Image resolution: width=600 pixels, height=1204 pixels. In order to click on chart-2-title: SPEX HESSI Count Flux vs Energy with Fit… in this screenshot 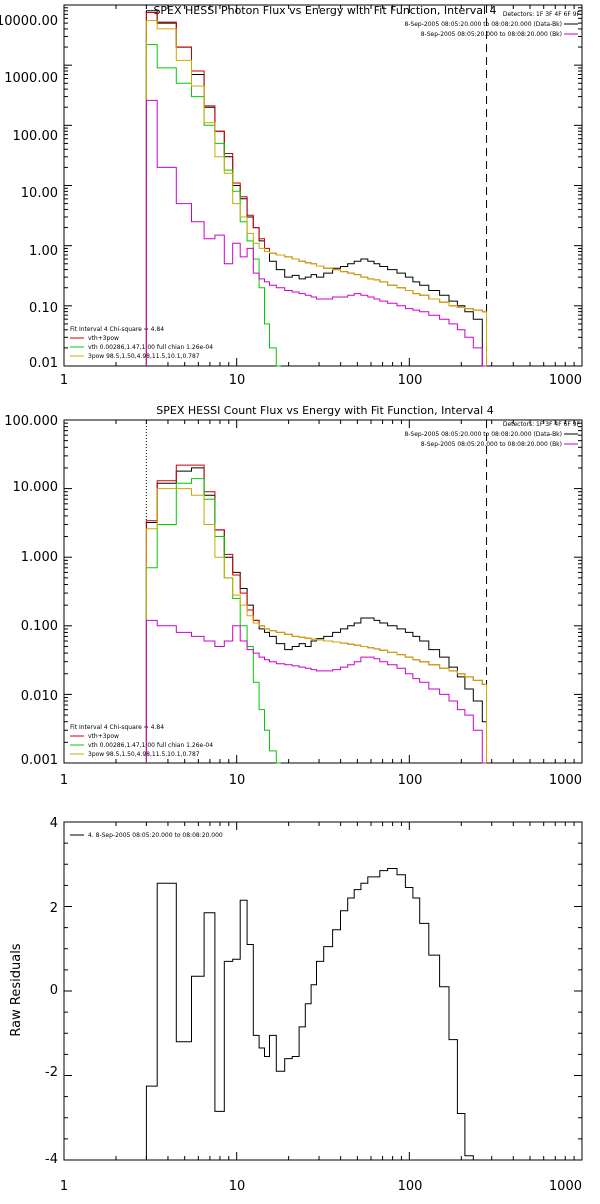, I will do `click(324, 410)`.